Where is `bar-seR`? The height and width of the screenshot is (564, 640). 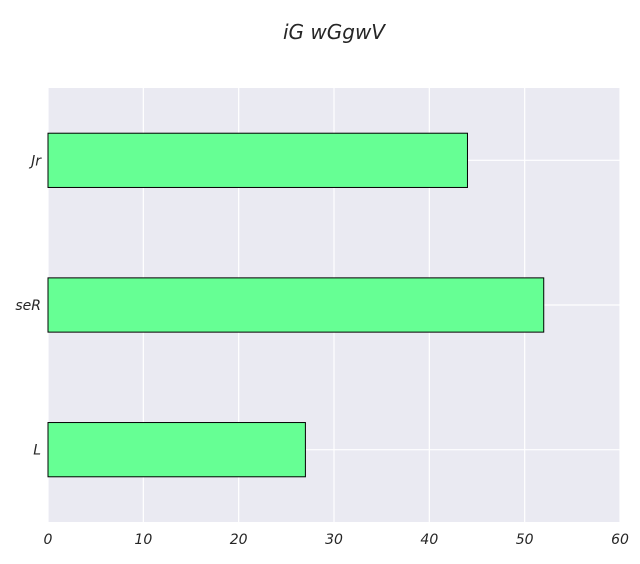
bar-seR is located at coordinates (296, 305).